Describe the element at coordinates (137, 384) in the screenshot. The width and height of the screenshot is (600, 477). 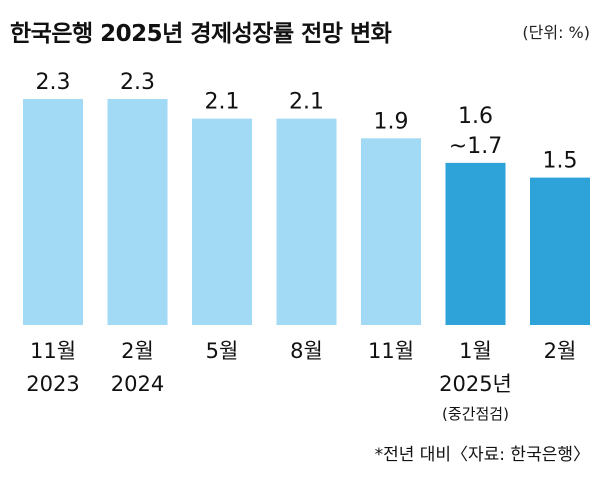
I see `category-label-1-1: 2024` at that location.